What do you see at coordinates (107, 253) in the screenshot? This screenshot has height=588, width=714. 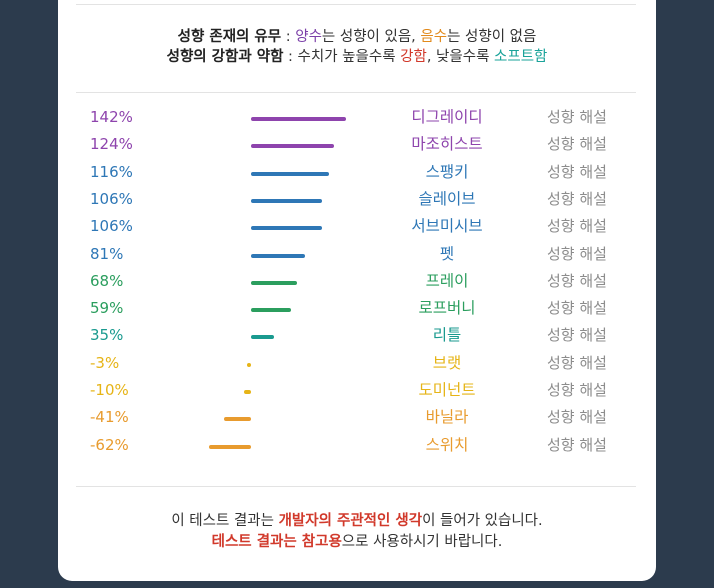 I see `trait-percent: 81%` at bounding box center [107, 253].